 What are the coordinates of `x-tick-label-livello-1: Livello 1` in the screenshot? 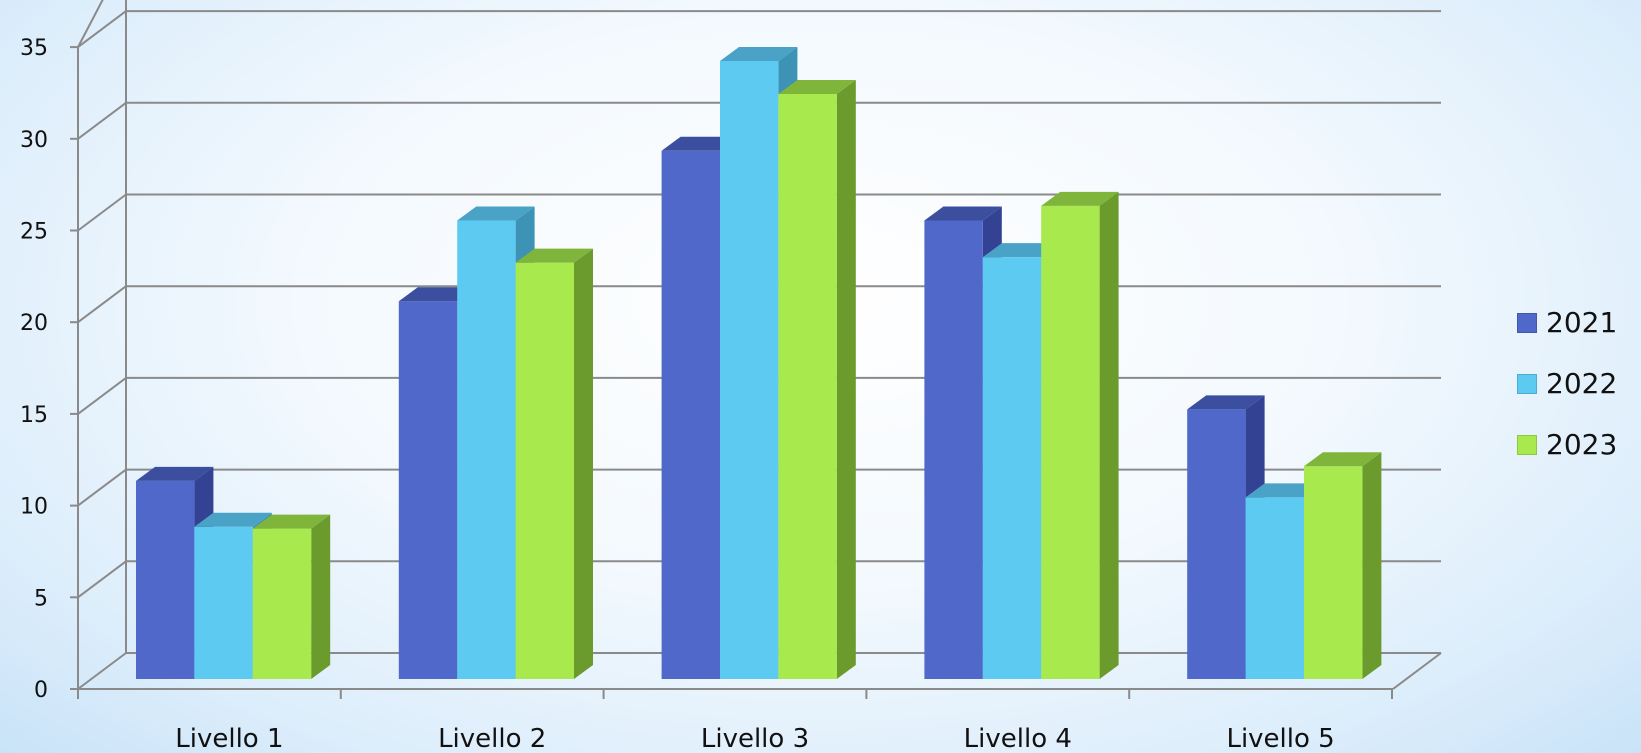 It's located at (229, 738).